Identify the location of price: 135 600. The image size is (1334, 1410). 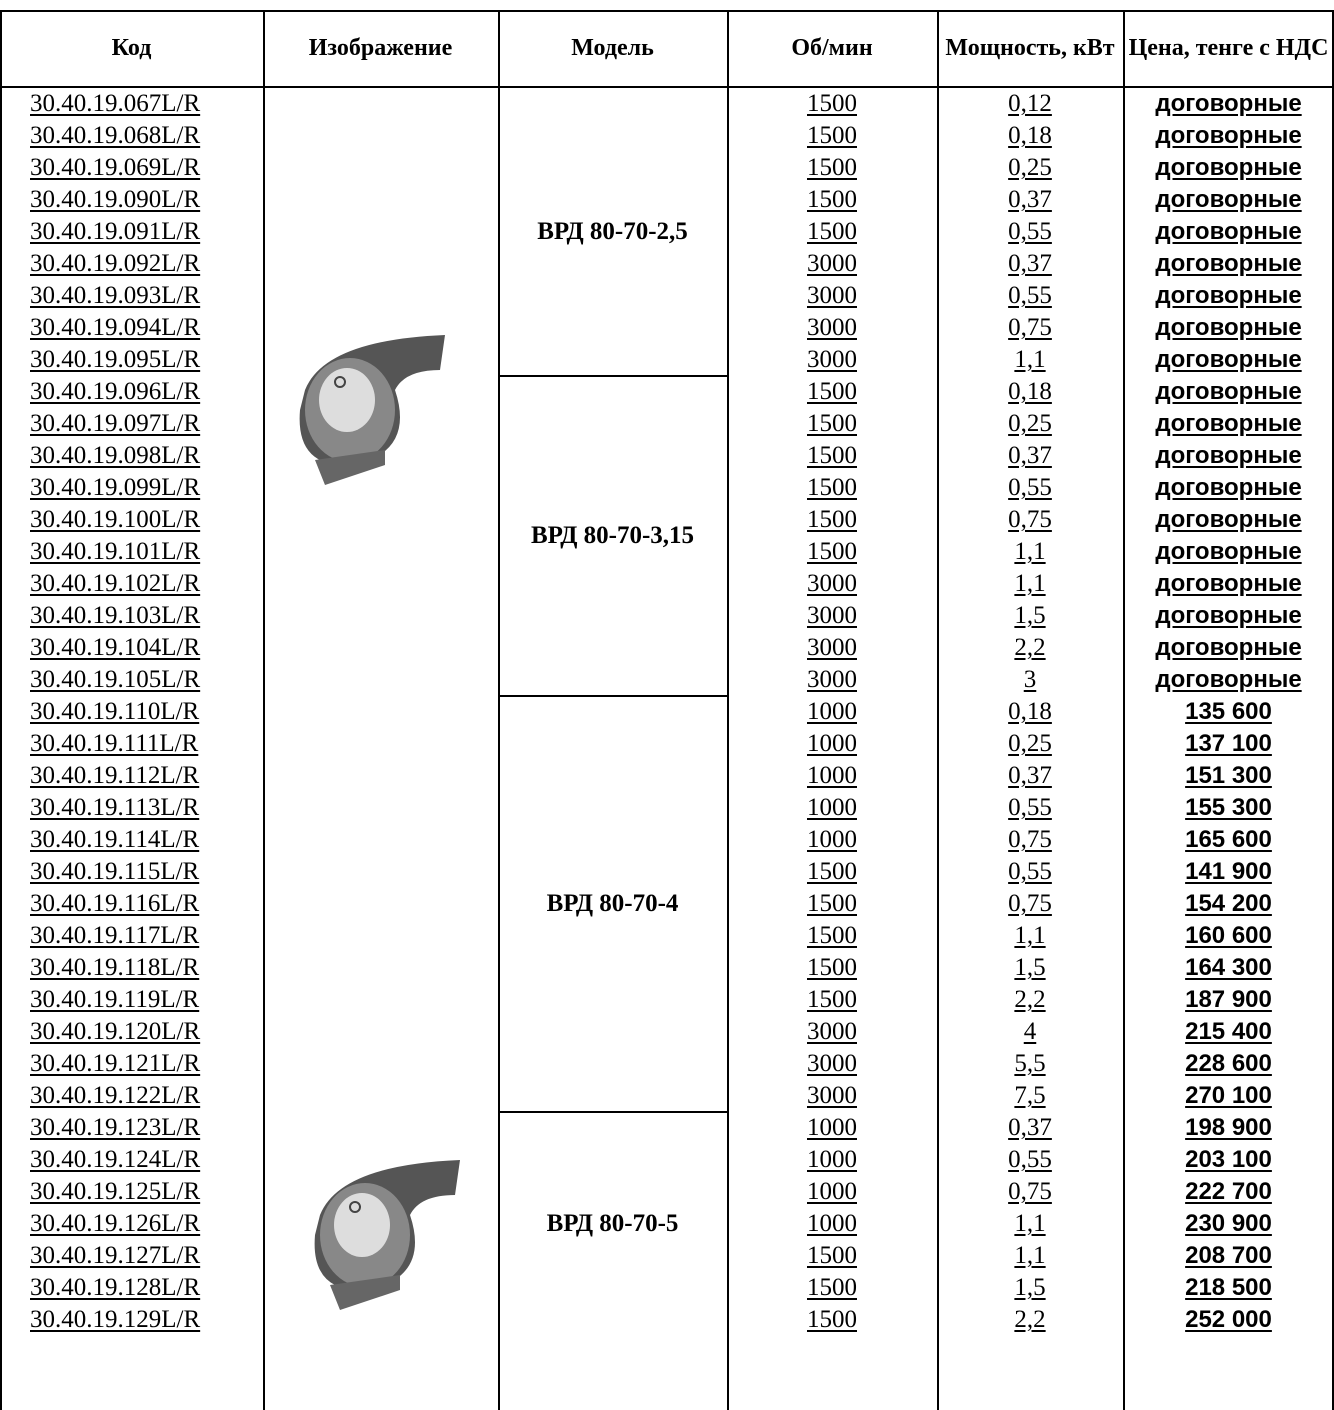
(1228, 711).